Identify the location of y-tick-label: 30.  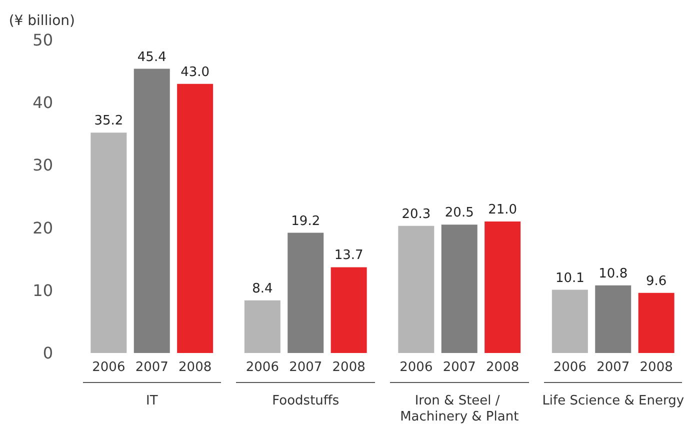
(42, 165).